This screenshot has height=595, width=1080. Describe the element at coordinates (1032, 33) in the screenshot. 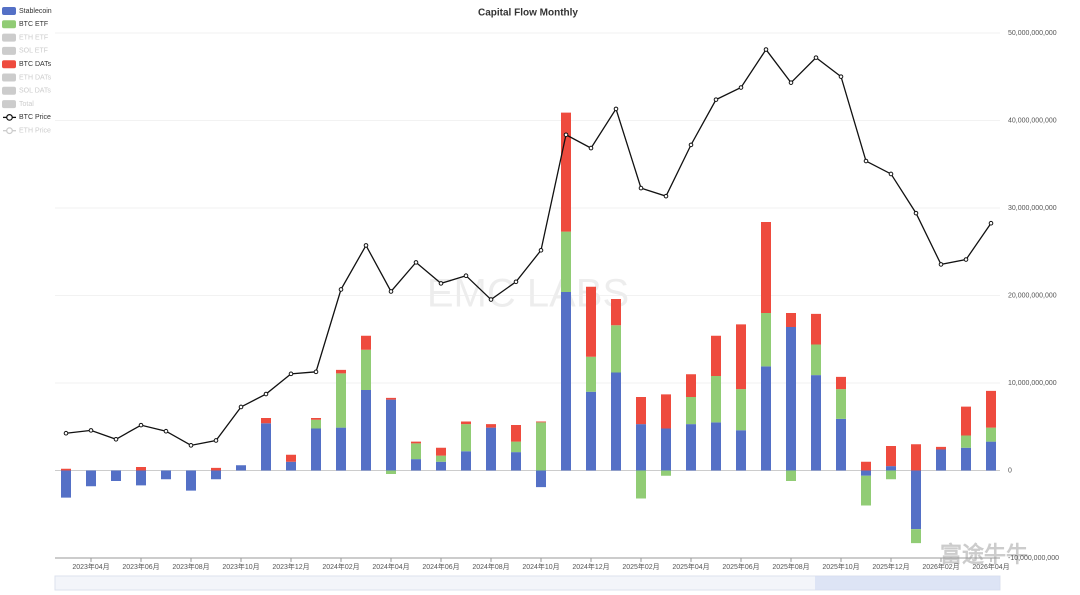

I see `y-tick-label: 50,000,000,000` at that location.